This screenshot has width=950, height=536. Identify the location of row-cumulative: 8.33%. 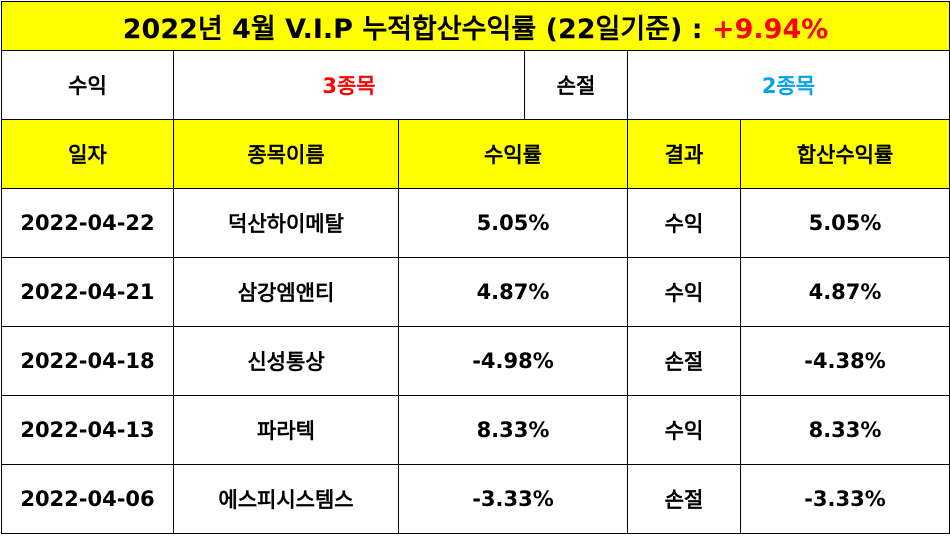
(844, 430).